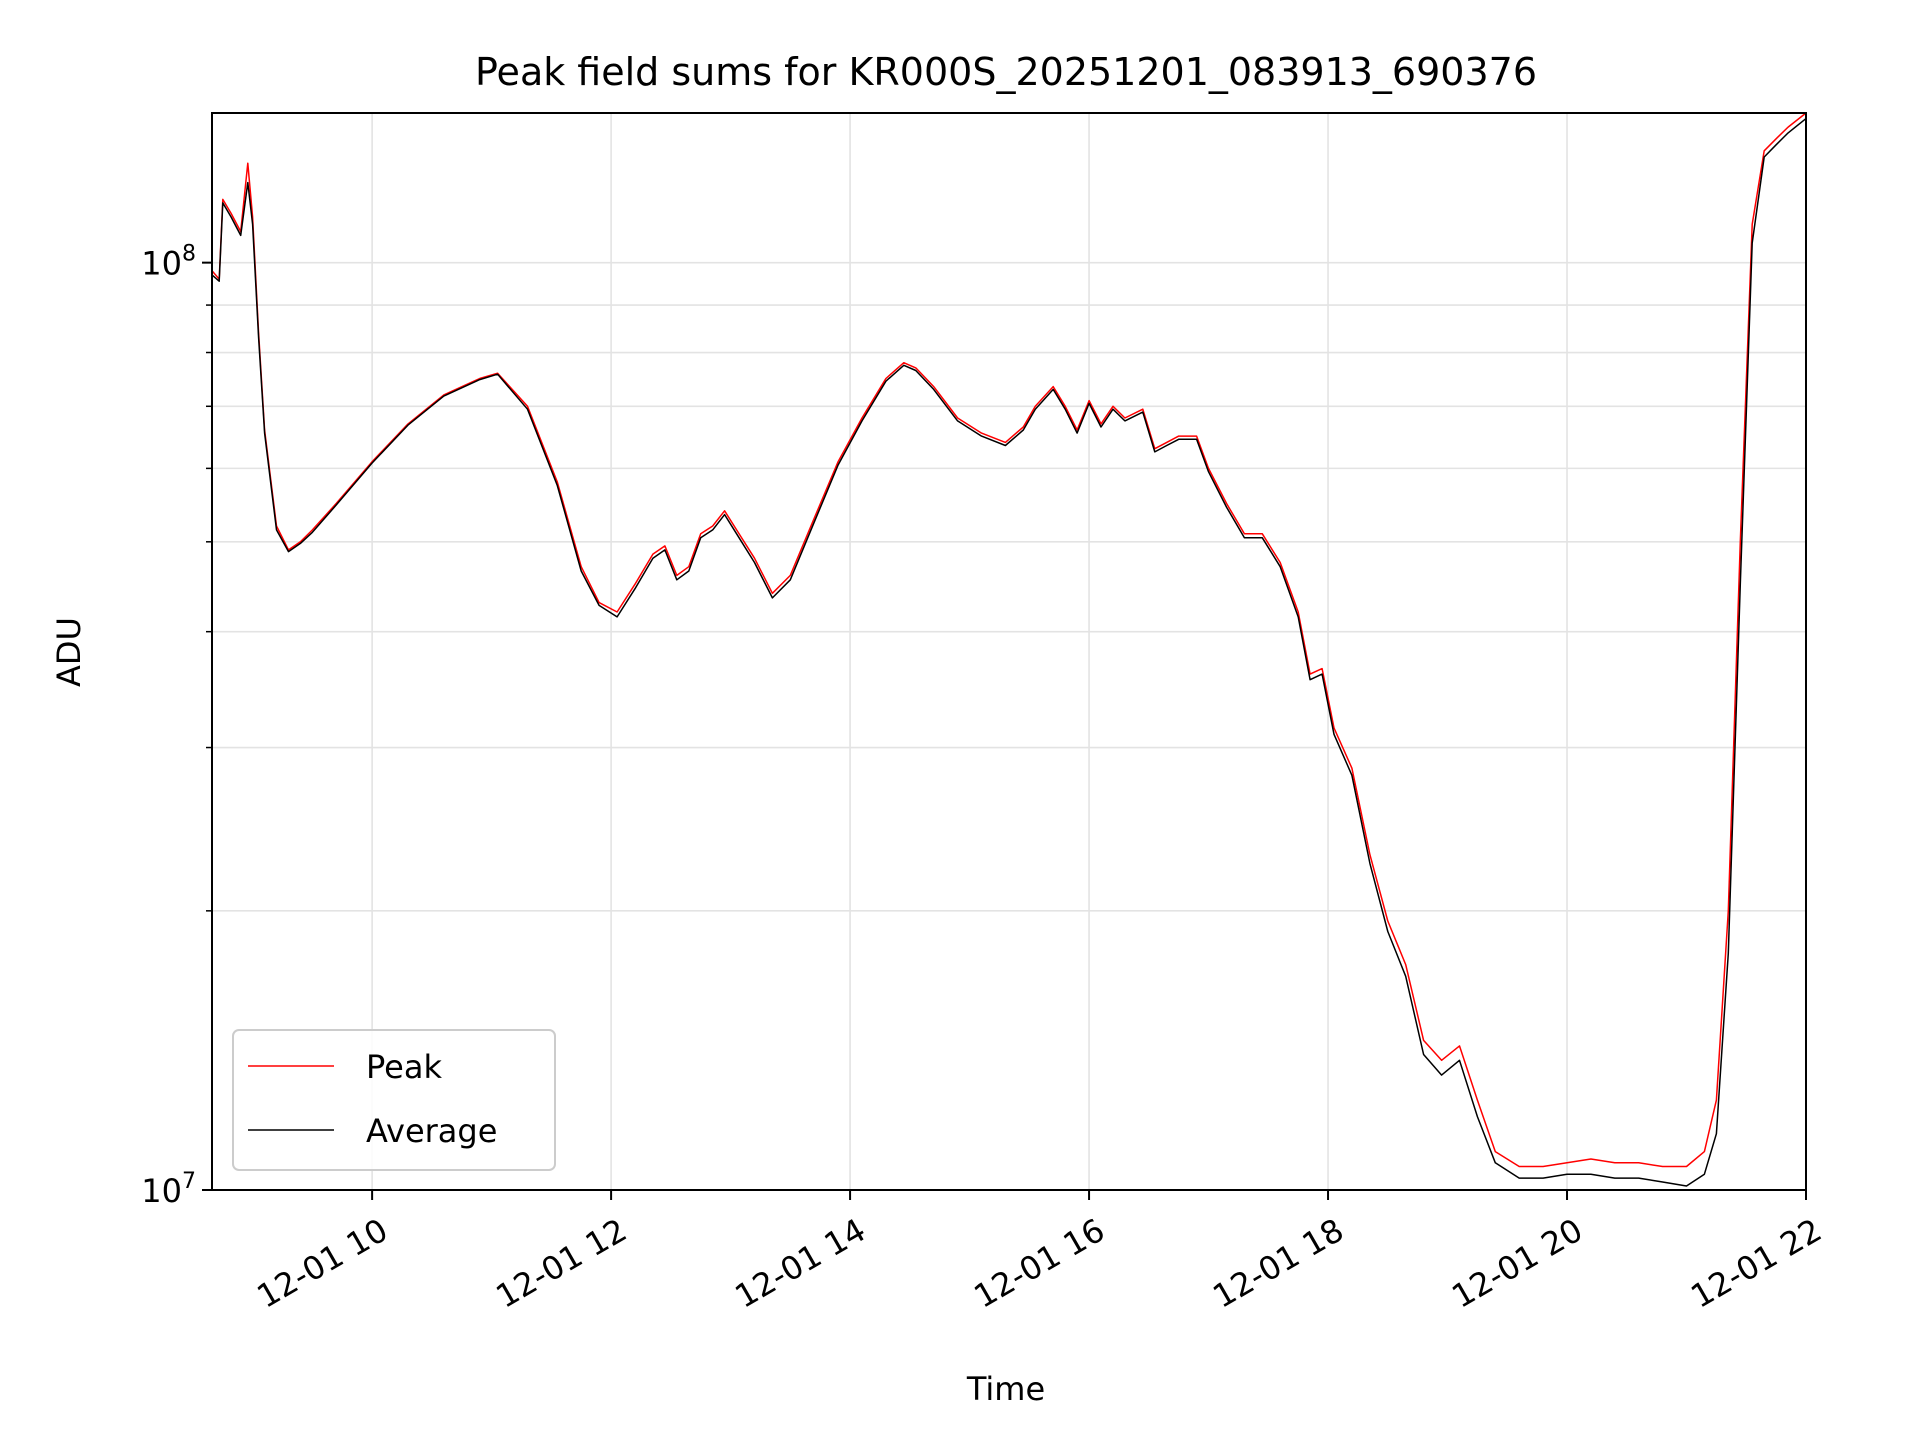 Image resolution: width=1920 pixels, height=1440 pixels. Describe the element at coordinates (168, 1189) in the screenshot. I see `y-tick-label: 107` at that location.